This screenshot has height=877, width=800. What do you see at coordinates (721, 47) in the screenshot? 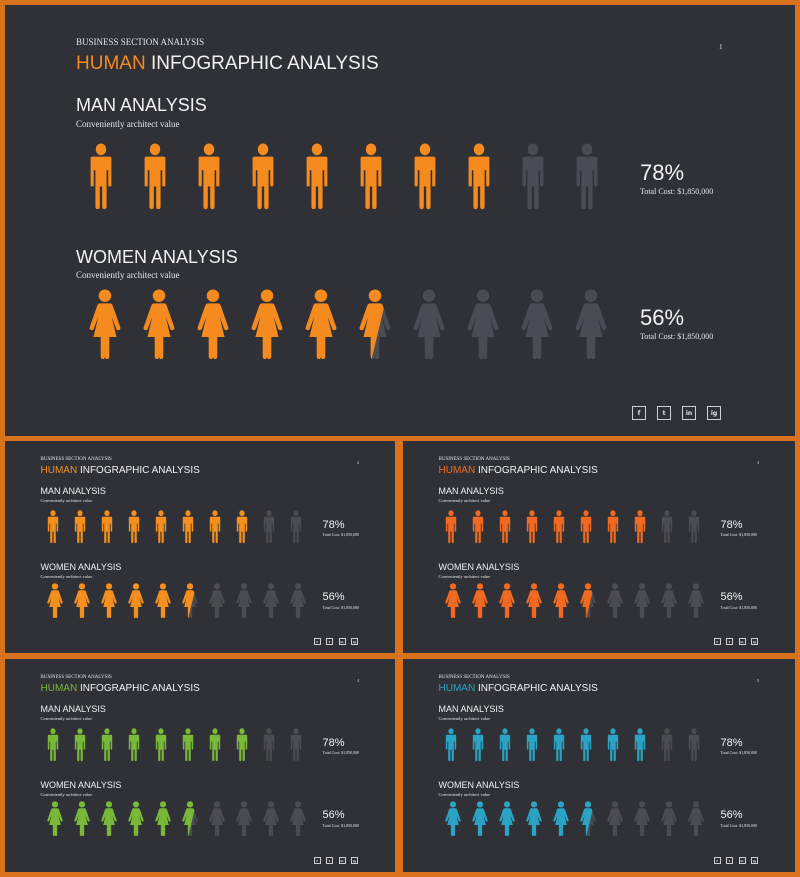
I see `page-number: 1` at bounding box center [721, 47].